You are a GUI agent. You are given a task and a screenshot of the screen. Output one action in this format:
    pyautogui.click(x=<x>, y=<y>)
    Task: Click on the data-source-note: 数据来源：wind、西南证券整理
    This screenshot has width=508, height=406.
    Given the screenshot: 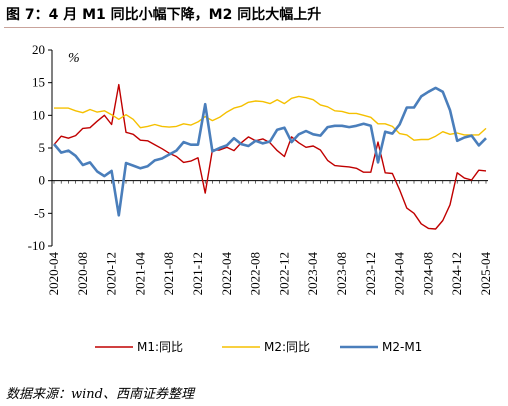 What is the action you would take?
    pyautogui.click(x=100, y=394)
    